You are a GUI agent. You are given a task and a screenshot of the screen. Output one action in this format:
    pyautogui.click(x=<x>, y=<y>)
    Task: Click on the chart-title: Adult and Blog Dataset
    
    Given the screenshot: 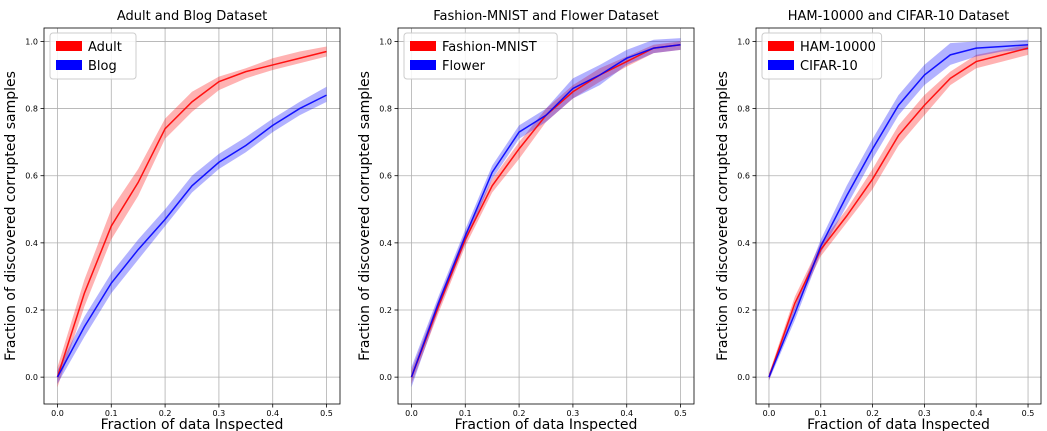 What is the action you would take?
    pyautogui.click(x=192, y=16)
    